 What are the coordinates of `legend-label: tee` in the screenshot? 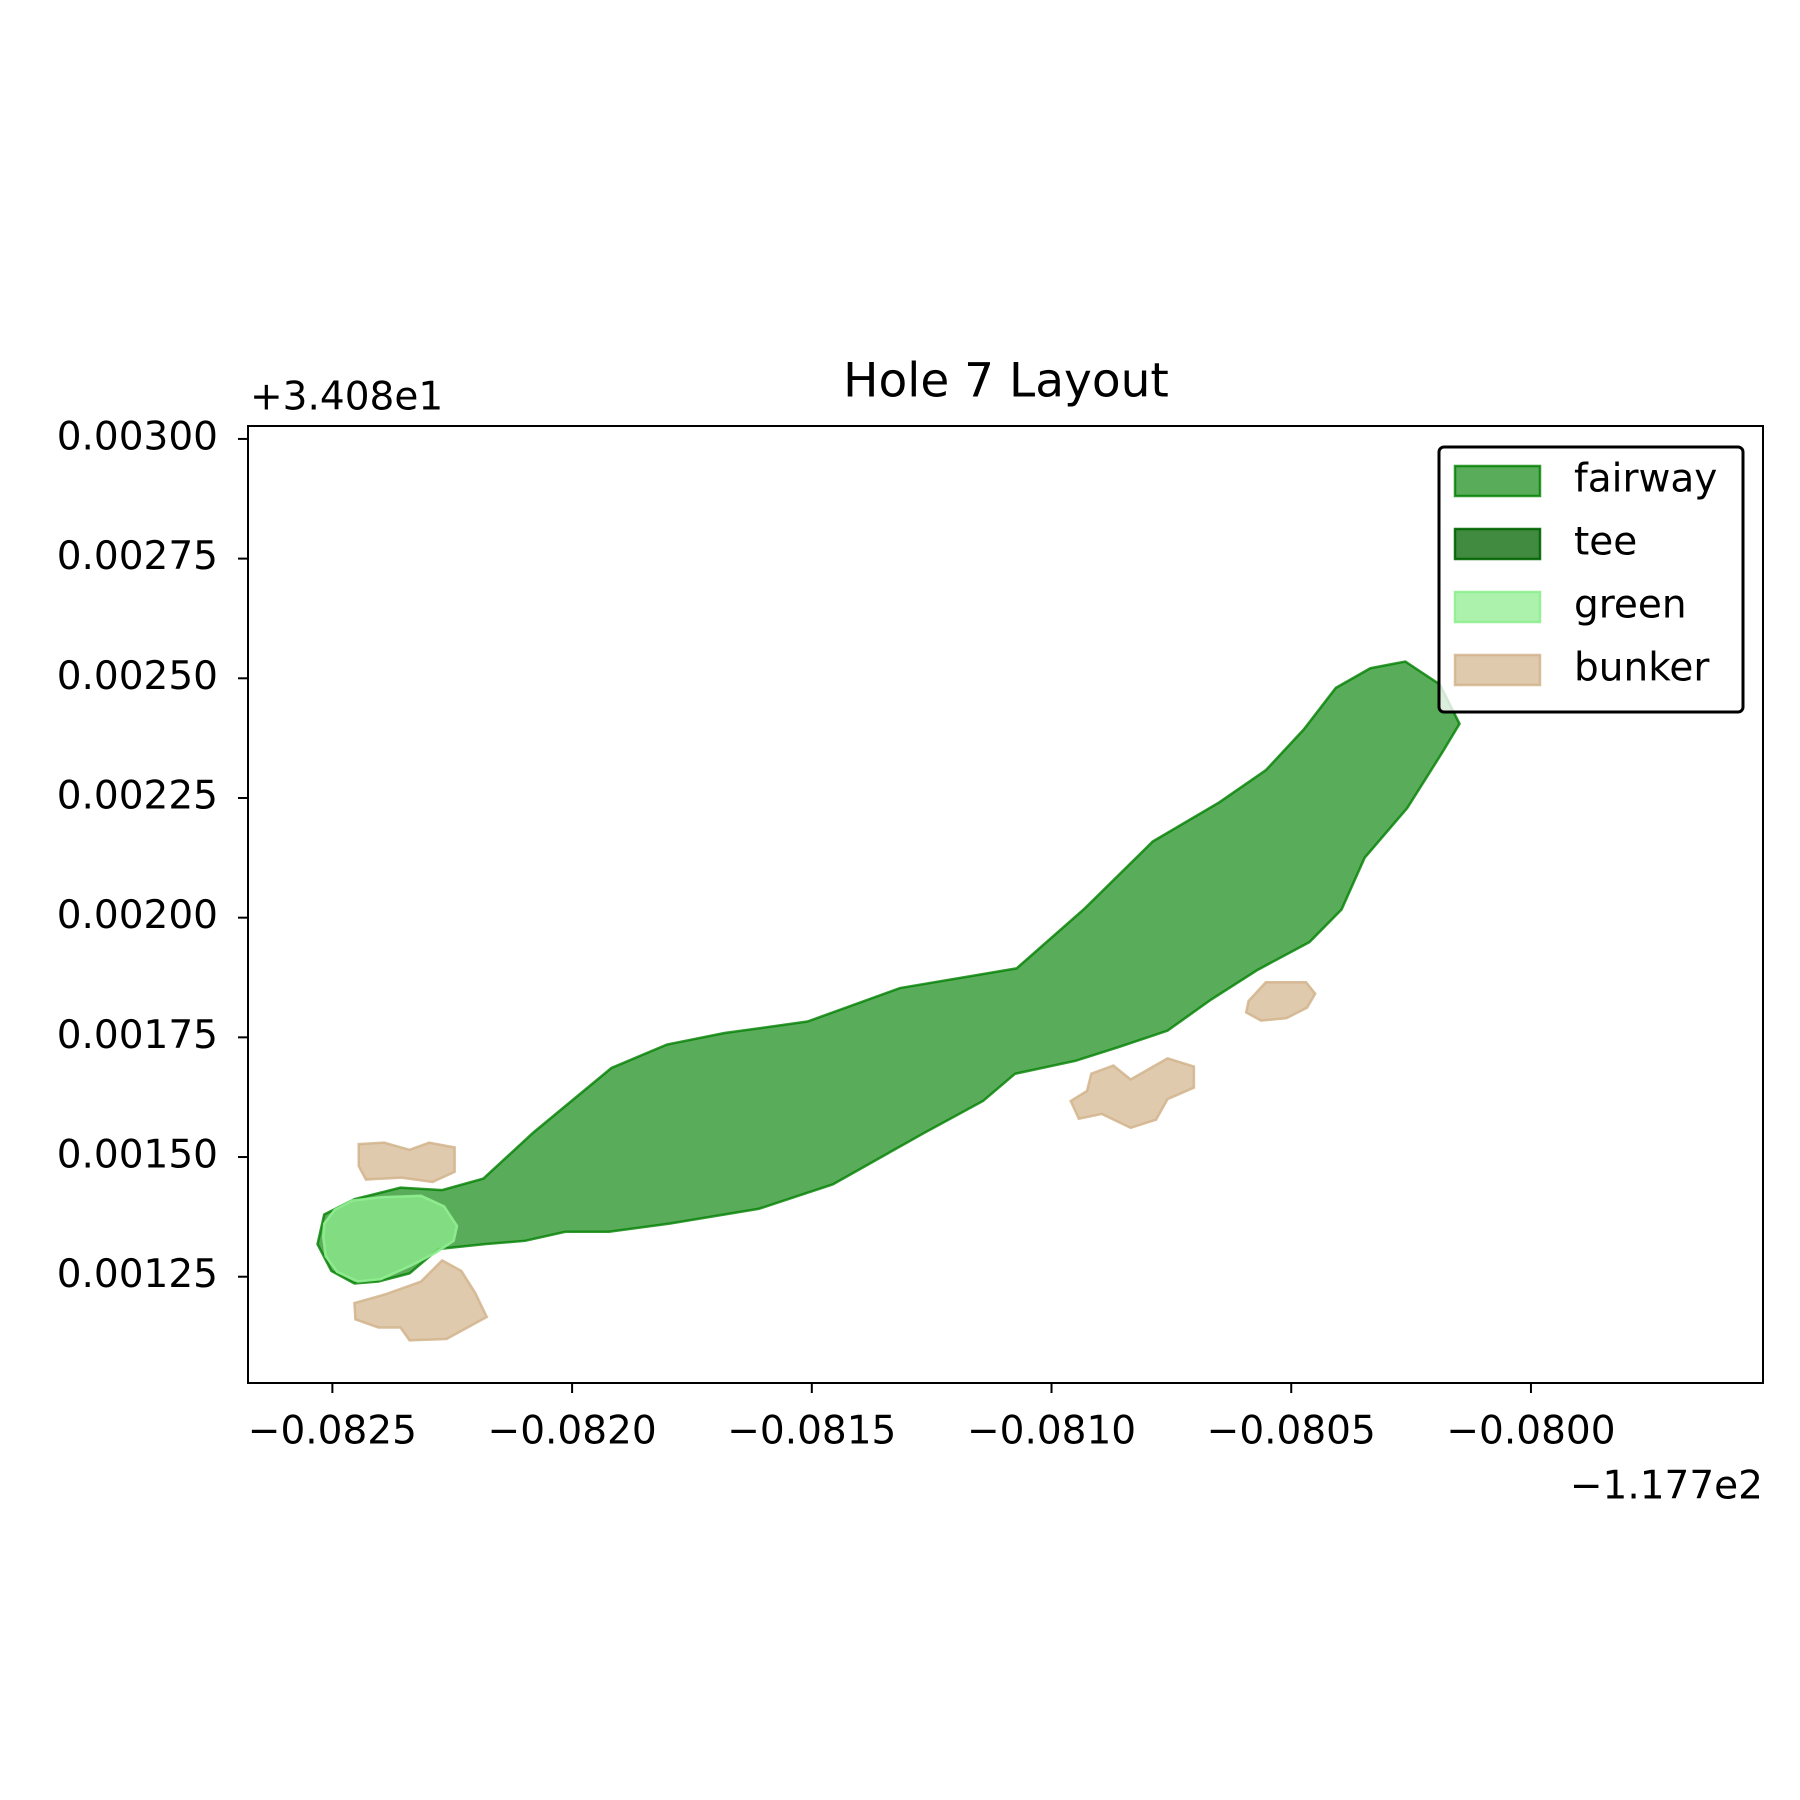 It's located at (1605, 542).